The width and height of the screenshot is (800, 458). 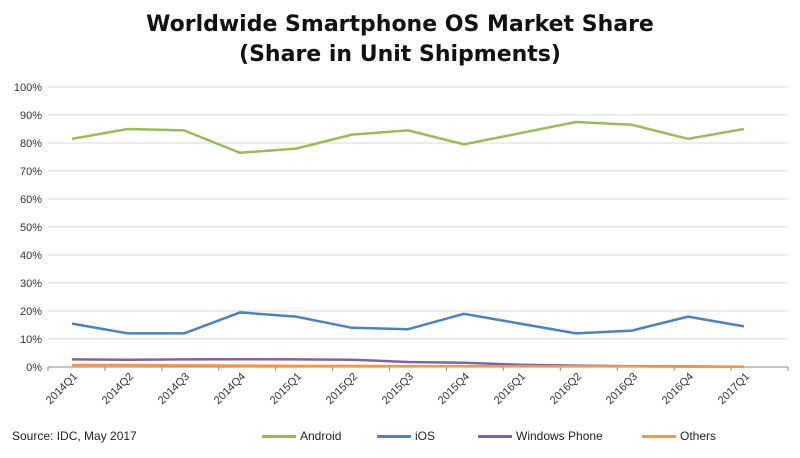 What do you see at coordinates (31, 284) in the screenshot?
I see `y-tick-label: 30%` at bounding box center [31, 284].